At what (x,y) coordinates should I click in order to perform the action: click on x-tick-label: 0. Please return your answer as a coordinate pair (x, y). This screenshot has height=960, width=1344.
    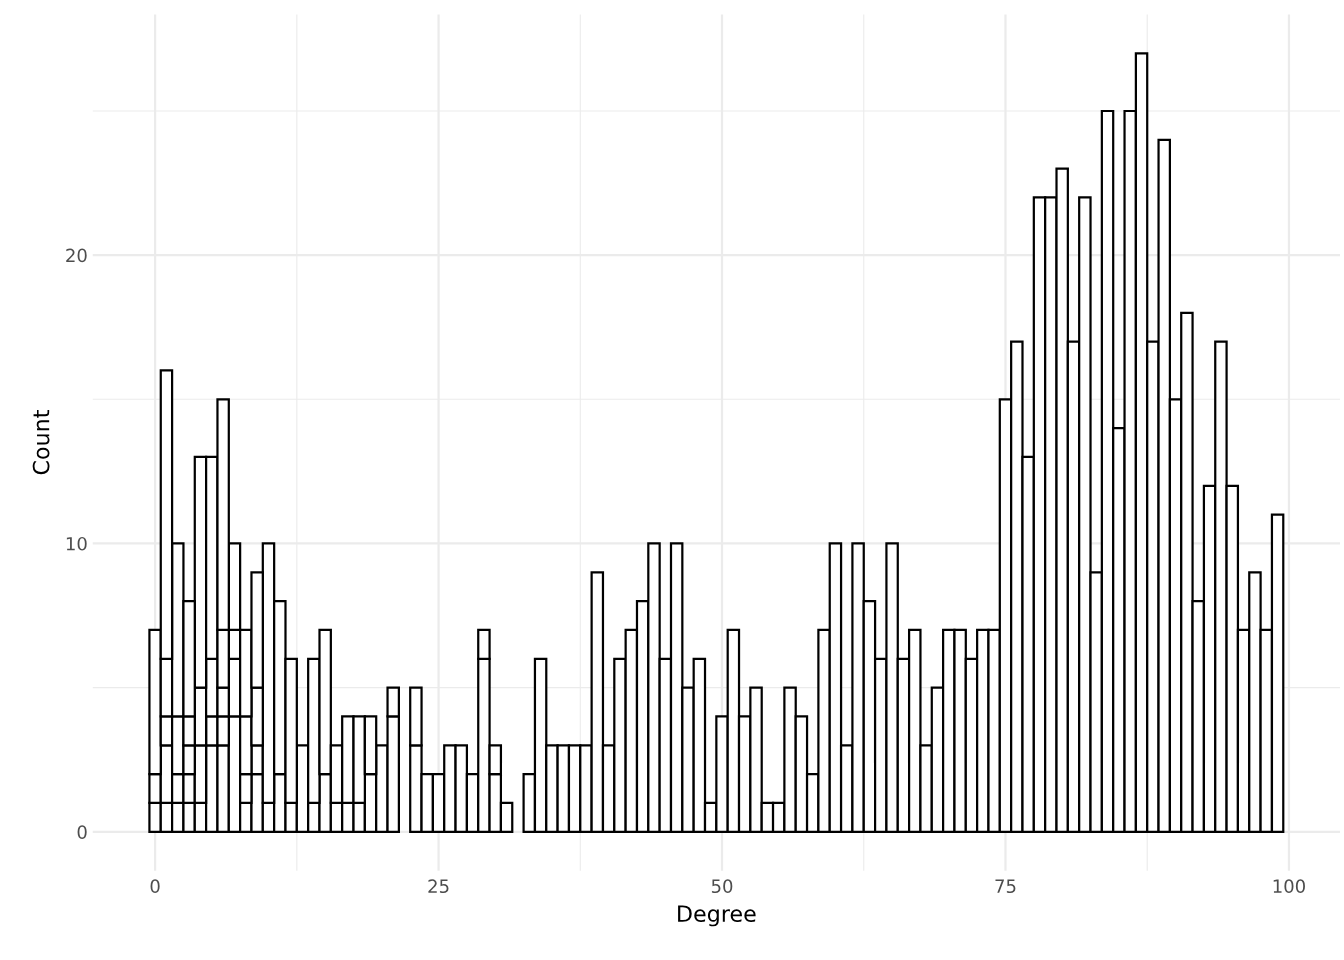
    Looking at the image, I should click on (155, 886).